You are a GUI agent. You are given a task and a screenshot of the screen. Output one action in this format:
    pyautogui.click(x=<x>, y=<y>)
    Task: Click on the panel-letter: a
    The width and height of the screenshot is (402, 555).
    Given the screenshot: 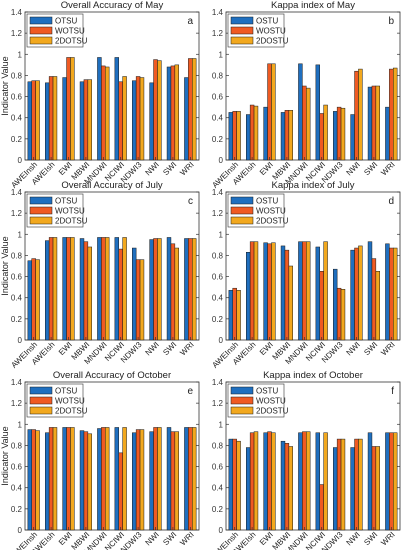 What is the action you would take?
    pyautogui.click(x=190, y=21)
    